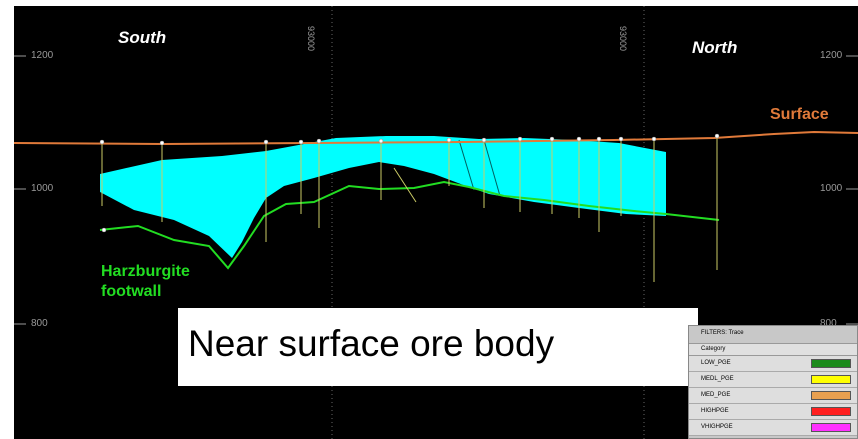  I want to click on filter-item-label: LOW_PGE, so click(716, 363).